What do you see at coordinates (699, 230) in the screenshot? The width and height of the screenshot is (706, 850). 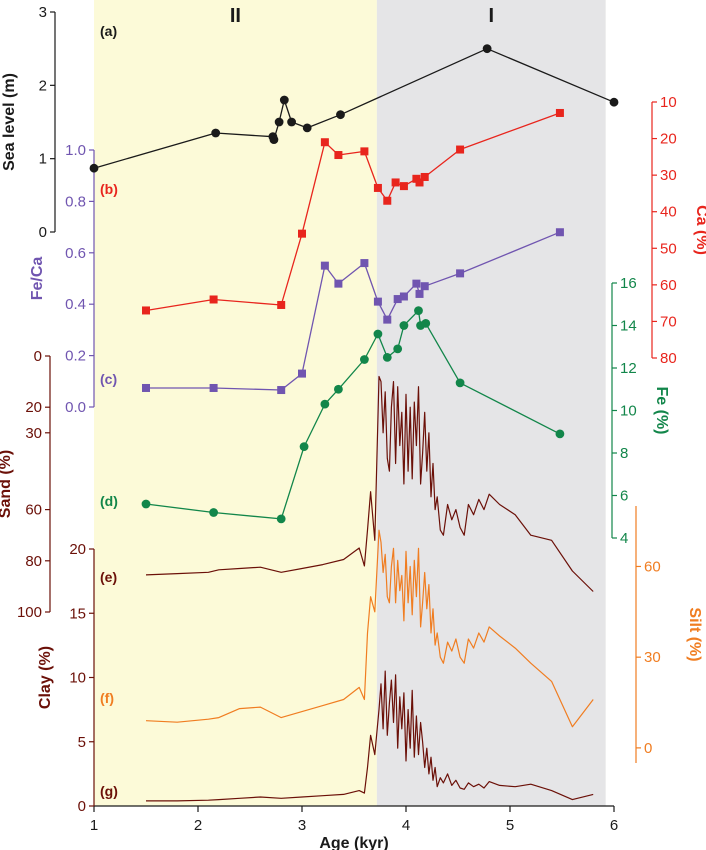 I see `panel-b-axis-title: Ca (%)` at bounding box center [699, 230].